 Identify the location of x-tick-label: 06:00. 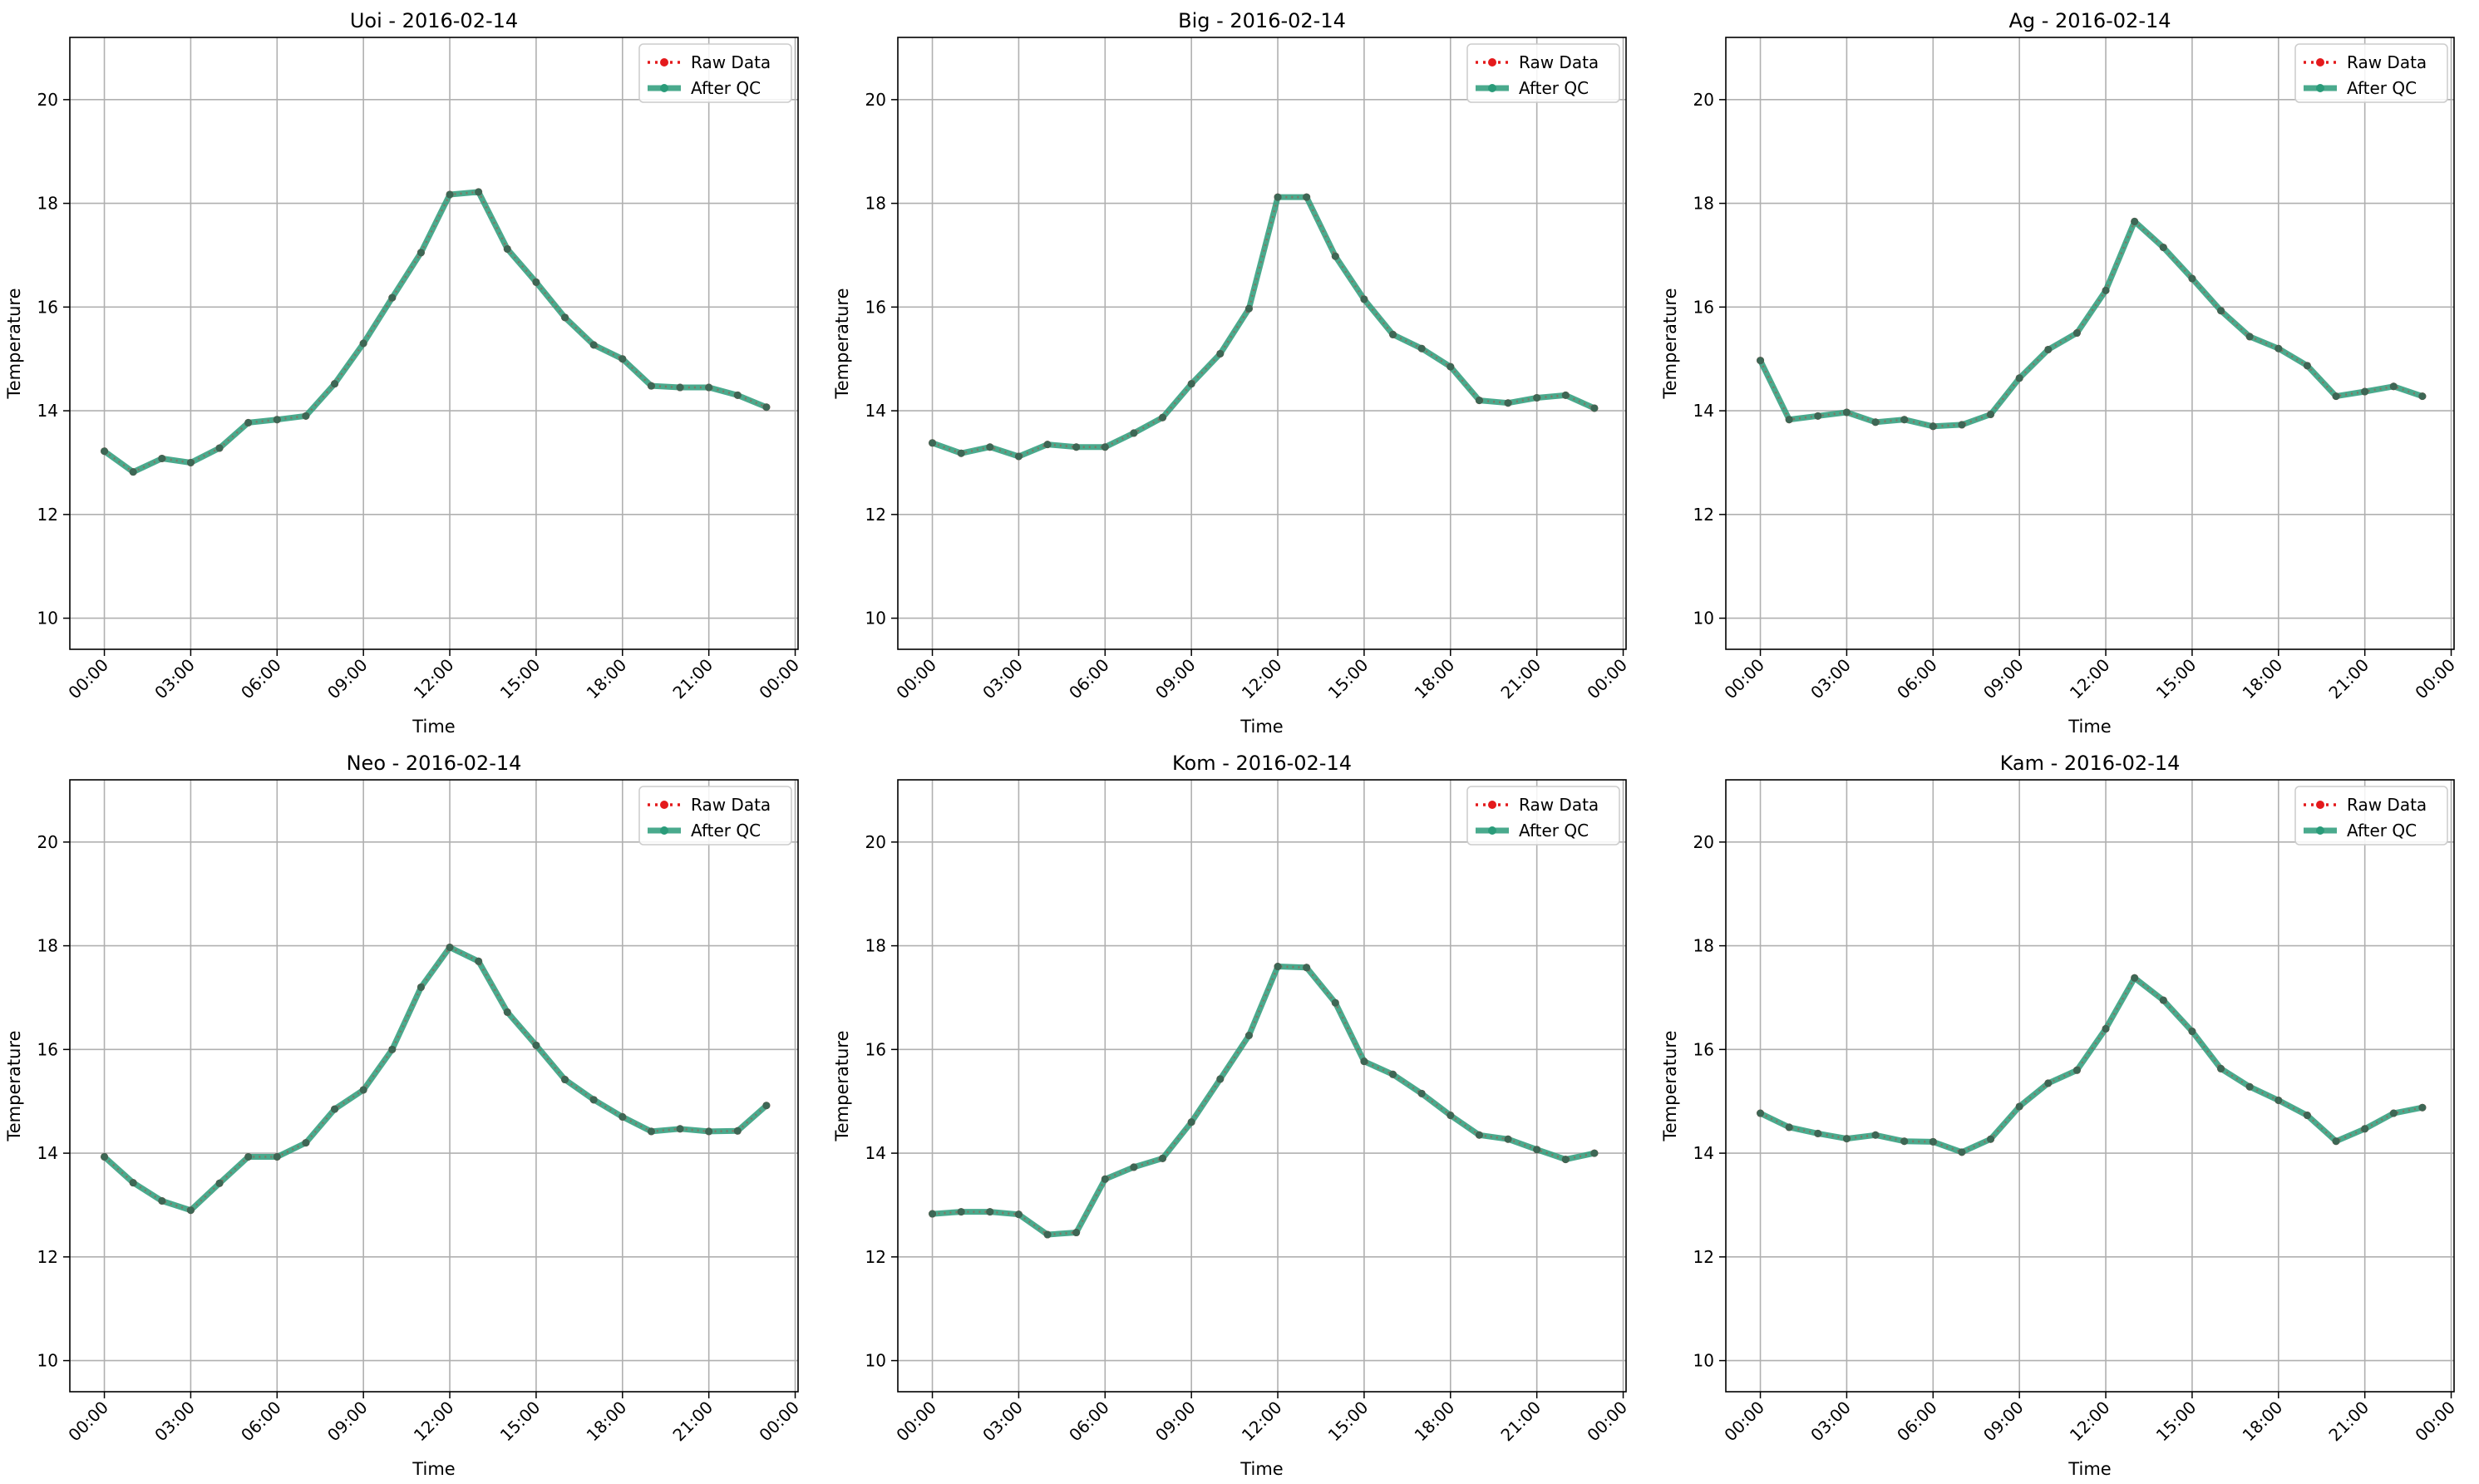
(1917, 1422).